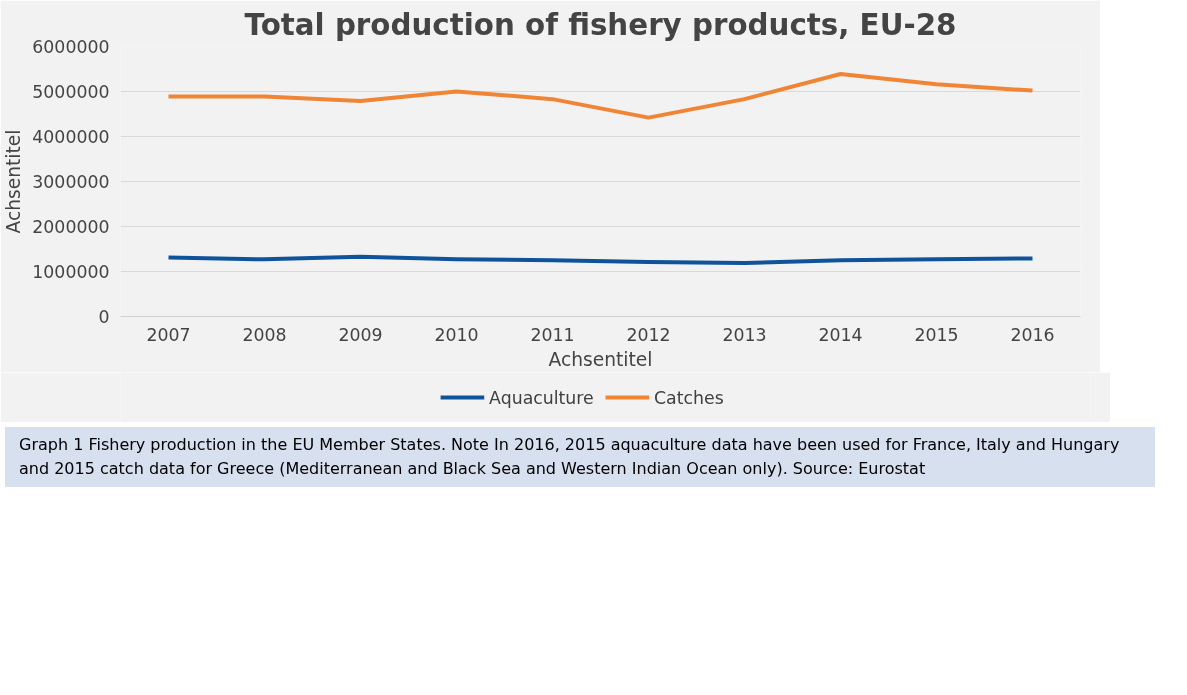 Image resolution: width=1187 pixels, height=695 pixels. Describe the element at coordinates (71, 47) in the screenshot. I see `y-tick-label: 6000000` at that location.